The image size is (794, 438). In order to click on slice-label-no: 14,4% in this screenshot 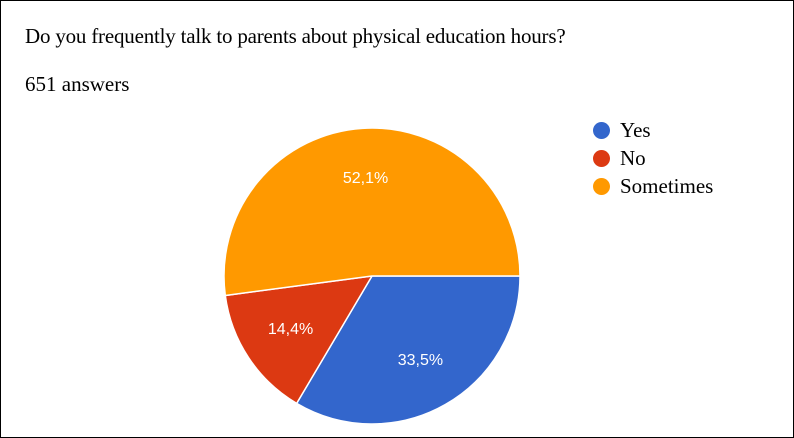, I will do `click(290, 329)`.